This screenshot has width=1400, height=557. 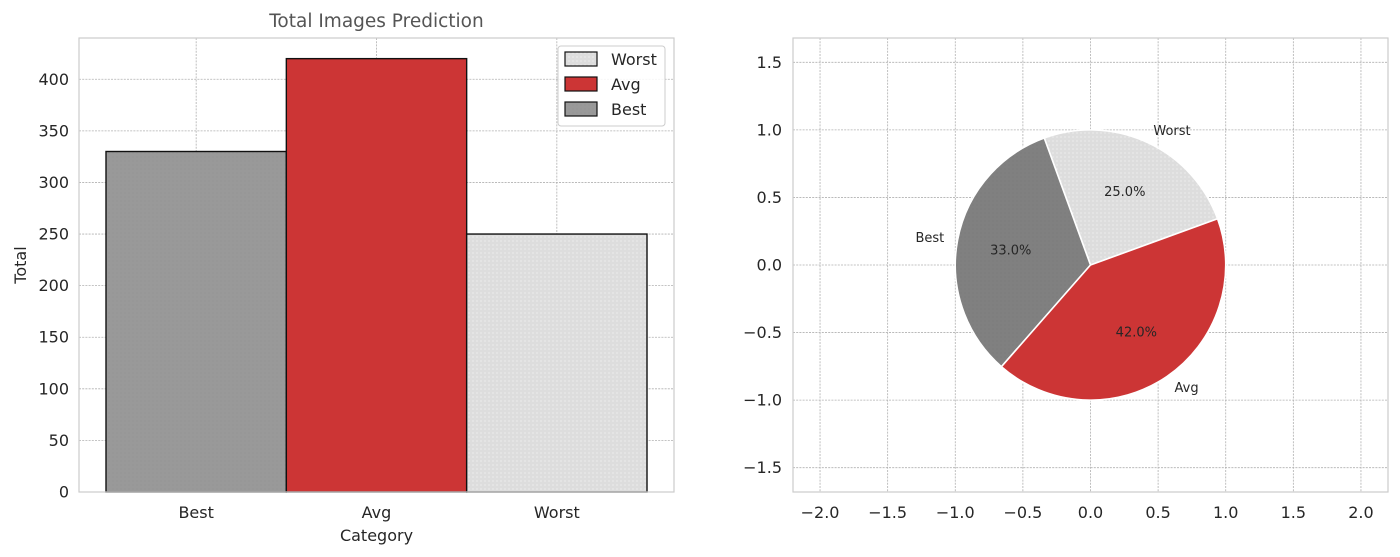 I want to click on bar-worst, so click(x=556, y=363).